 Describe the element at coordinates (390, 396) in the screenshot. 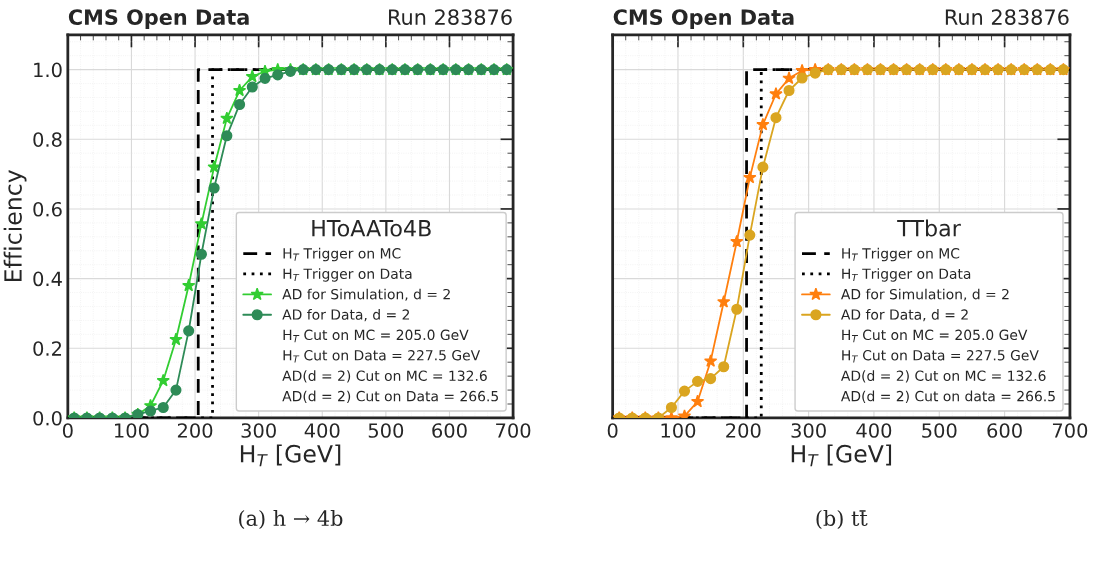

I see `annotation: AD(d = 2) Cut on Data = 266.5` at that location.